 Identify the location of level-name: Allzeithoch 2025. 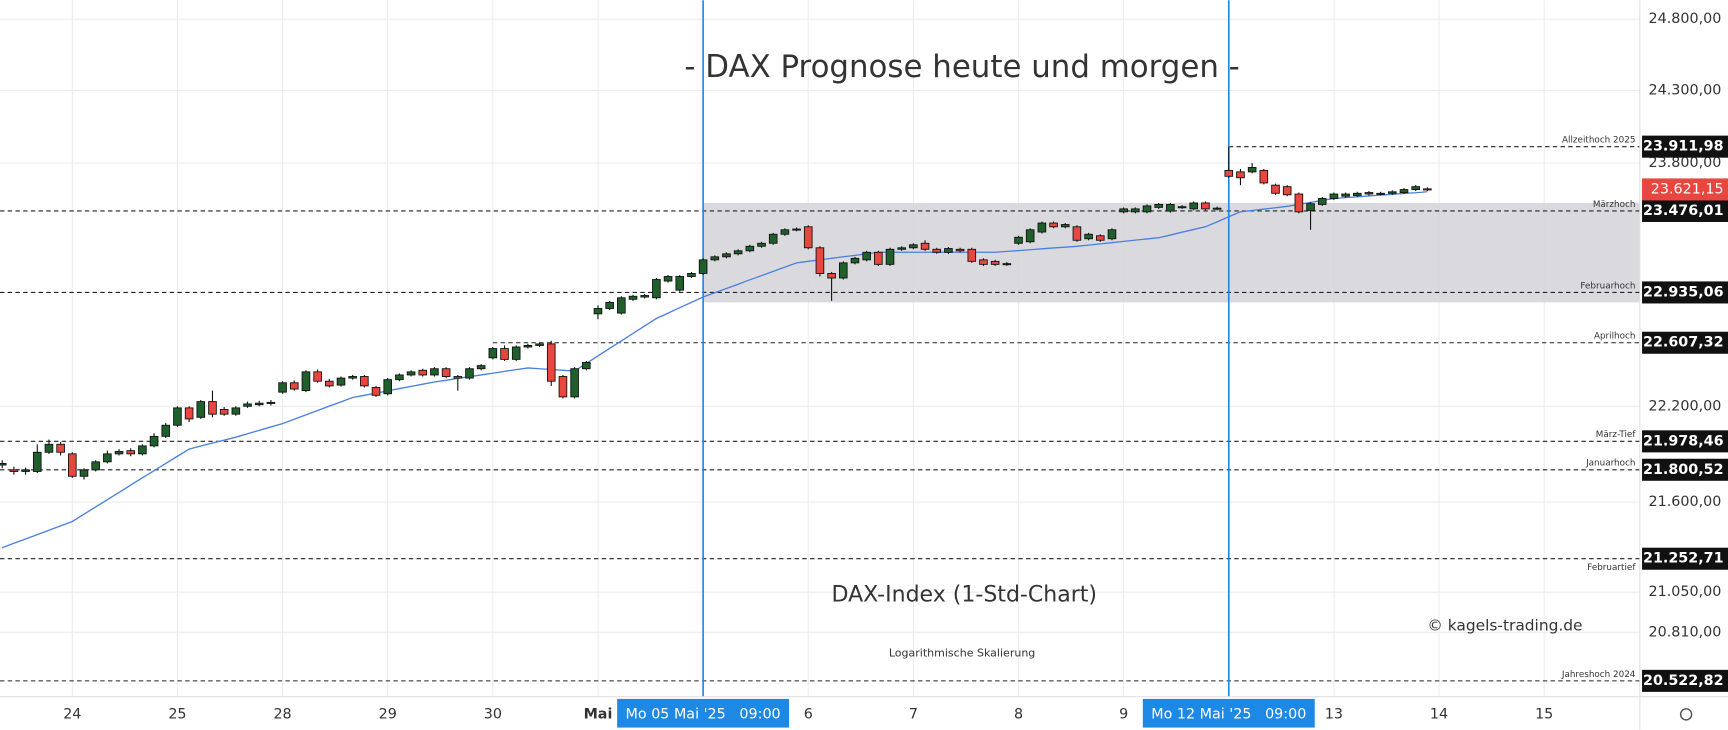
(1598, 141).